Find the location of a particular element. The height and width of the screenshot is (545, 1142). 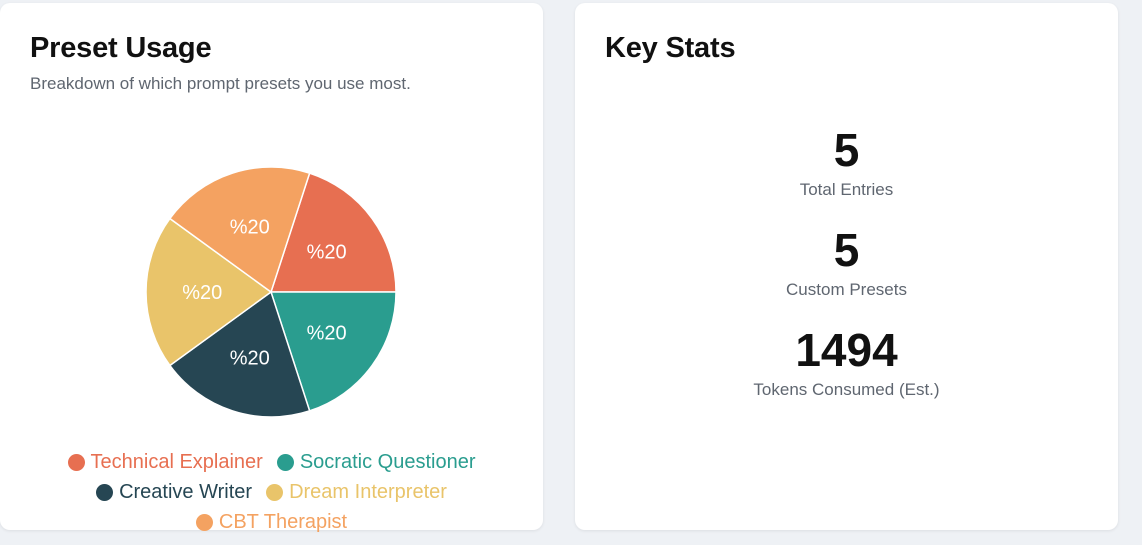

pie-slice-creative-writer is located at coordinates (239, 354).